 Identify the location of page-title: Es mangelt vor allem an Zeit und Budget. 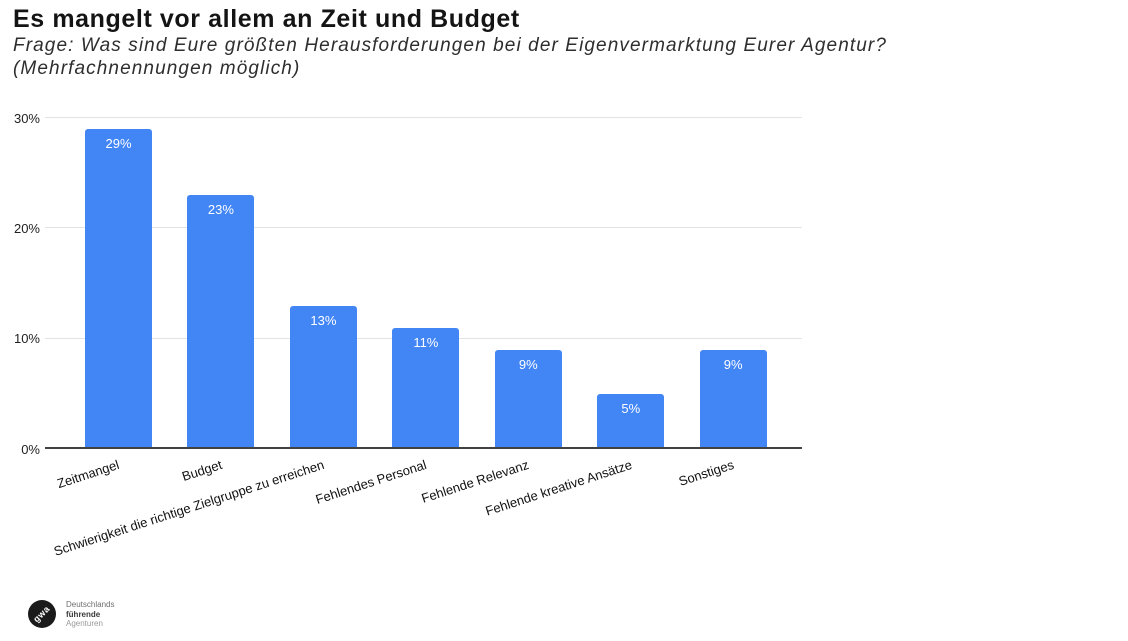
(266, 19).